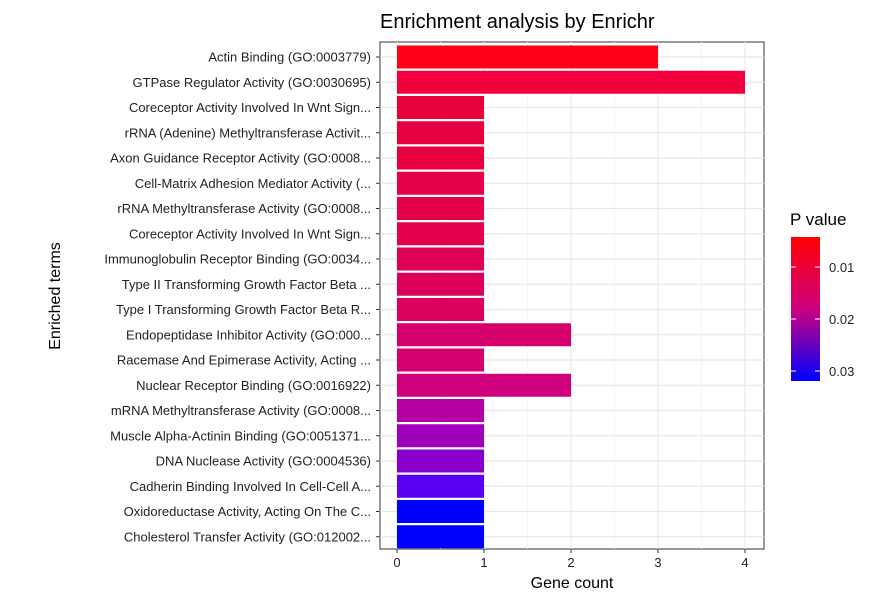 The image size is (886, 611). What do you see at coordinates (572, 583) in the screenshot?
I see `x-axis-label: Gene count` at bounding box center [572, 583].